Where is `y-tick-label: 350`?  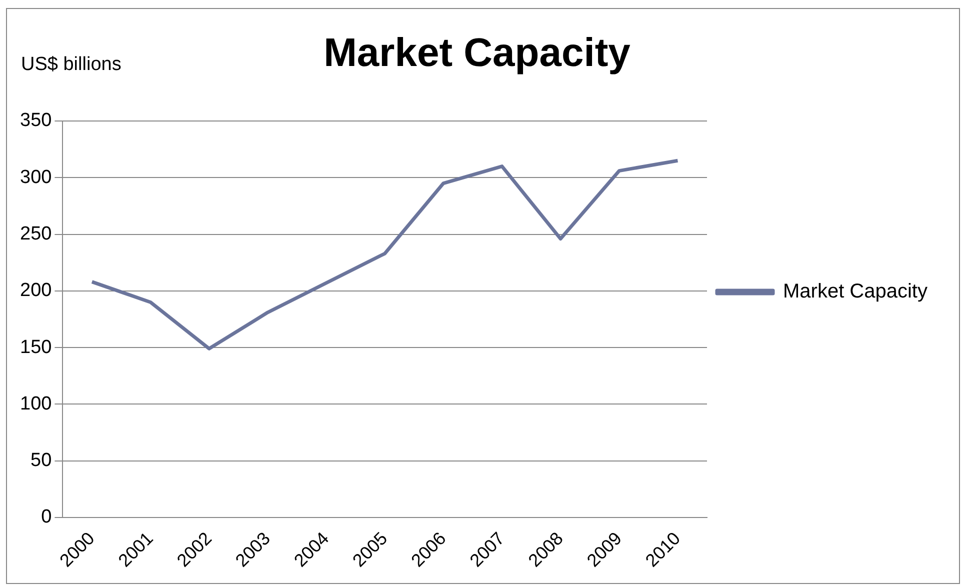
y-tick-label: 350 is located at coordinates (36, 121).